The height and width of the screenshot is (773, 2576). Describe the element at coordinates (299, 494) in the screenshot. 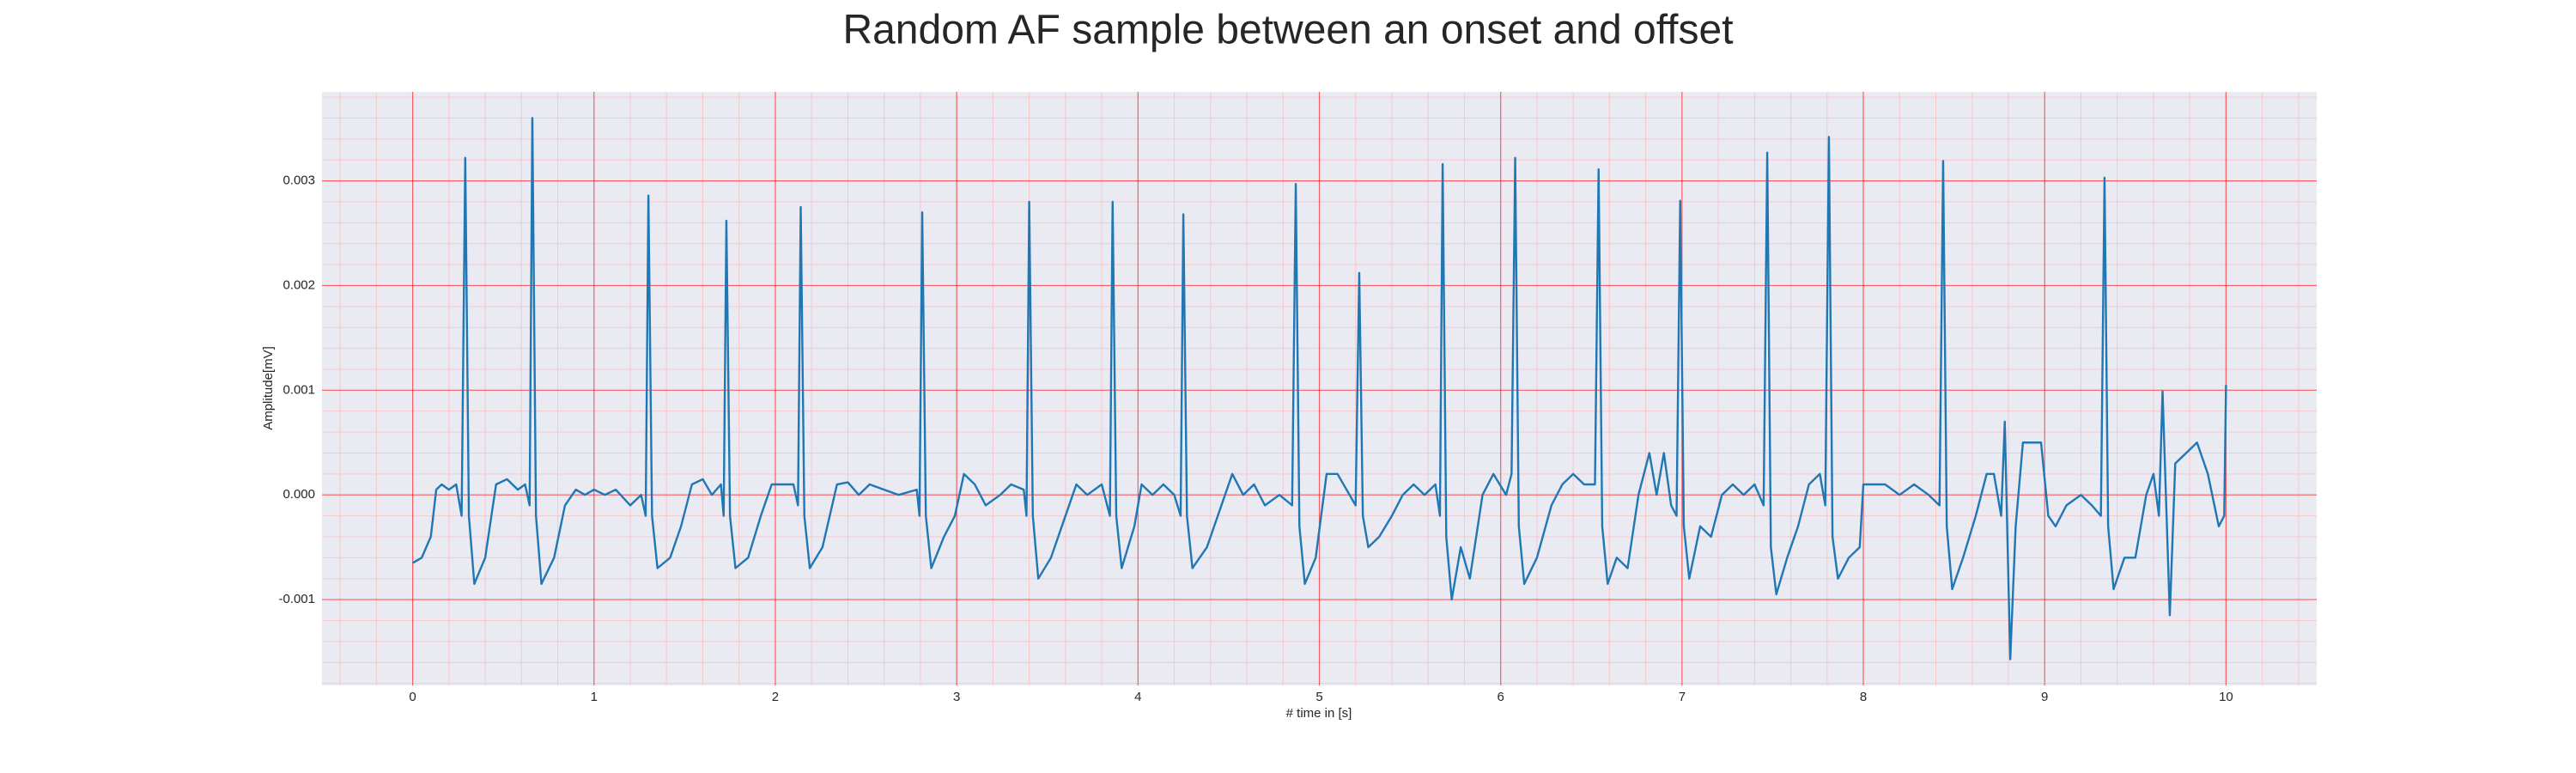

I see `y-tick-label: 0.000` at that location.